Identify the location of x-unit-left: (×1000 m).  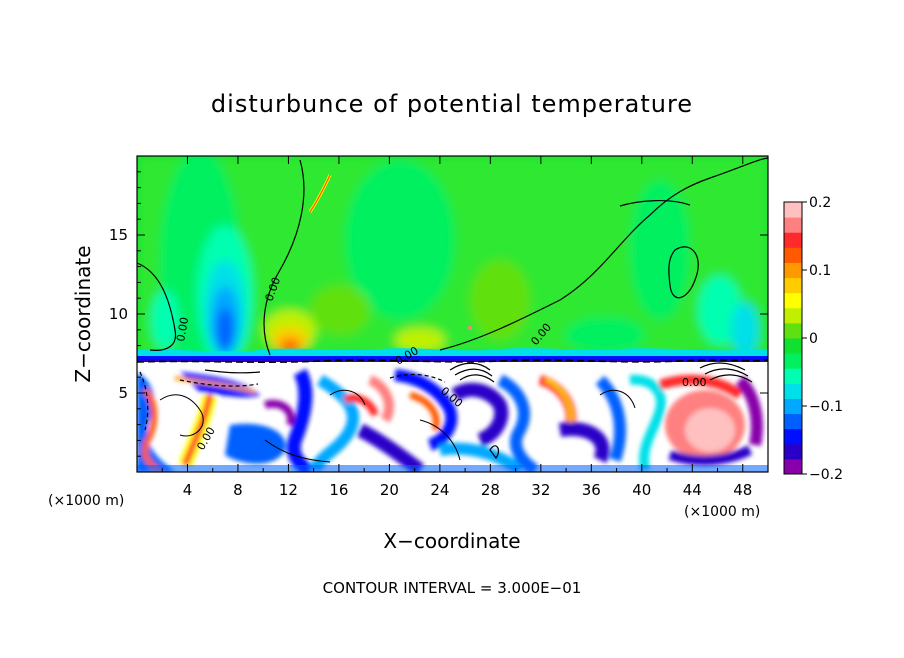
(86, 501).